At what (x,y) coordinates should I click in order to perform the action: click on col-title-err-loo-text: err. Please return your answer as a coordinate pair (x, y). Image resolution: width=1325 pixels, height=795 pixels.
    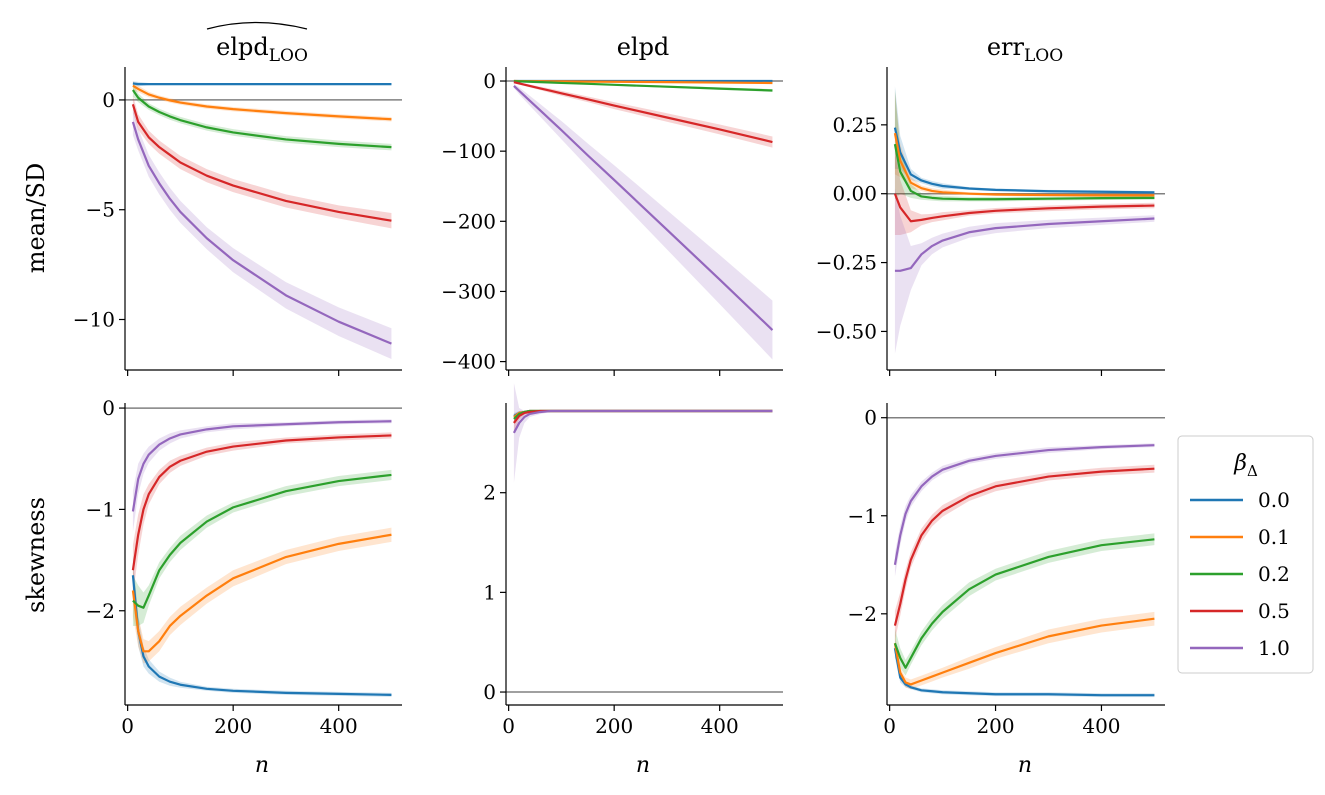
    Looking at the image, I should click on (1006, 47).